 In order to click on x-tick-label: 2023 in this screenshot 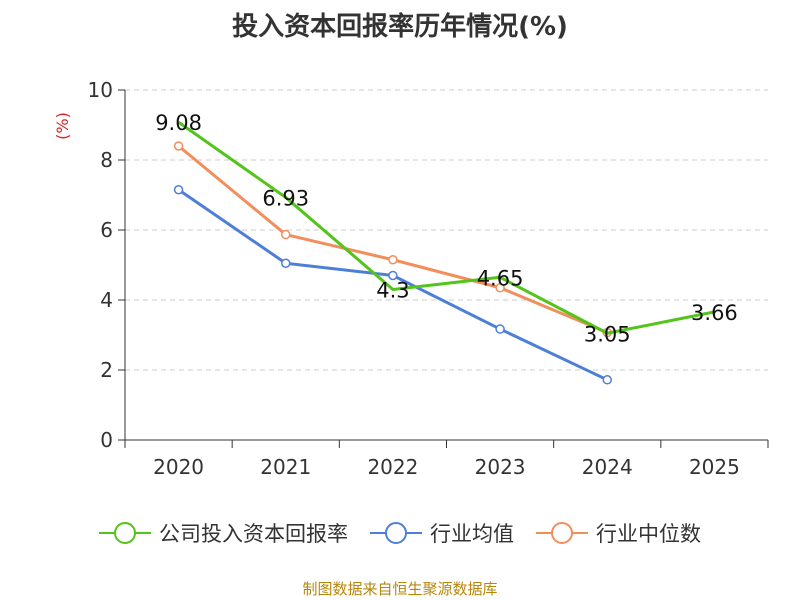, I will do `click(500, 467)`.